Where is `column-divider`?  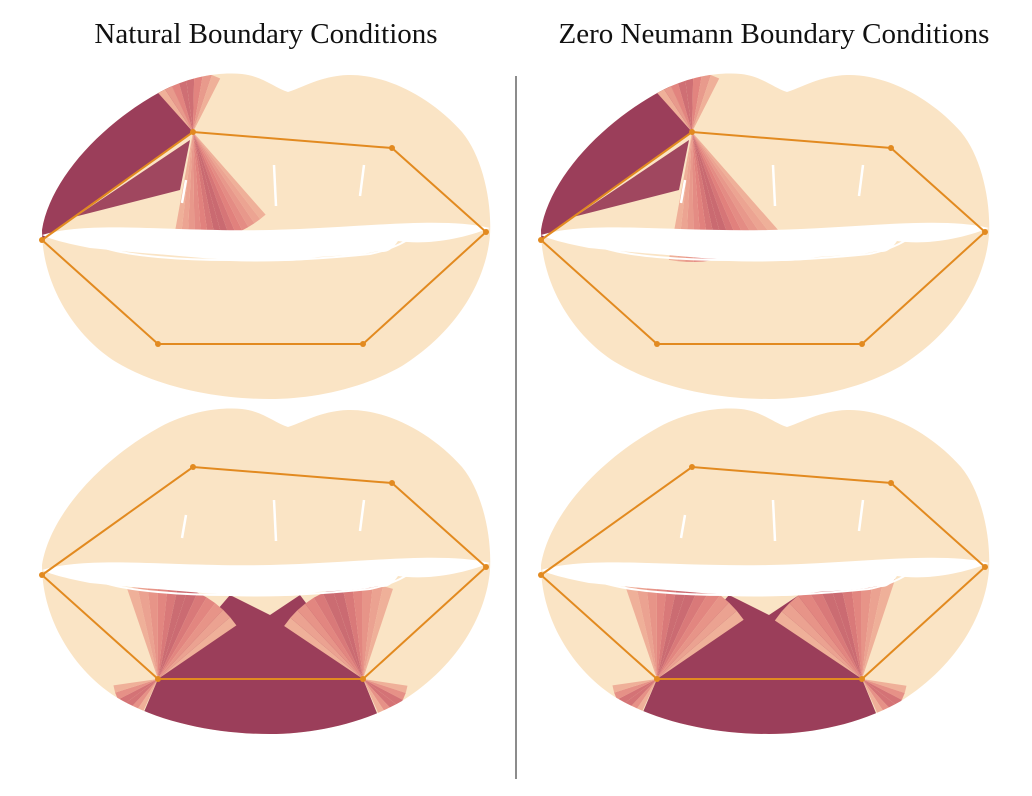
column-divider is located at coordinates (516, 427).